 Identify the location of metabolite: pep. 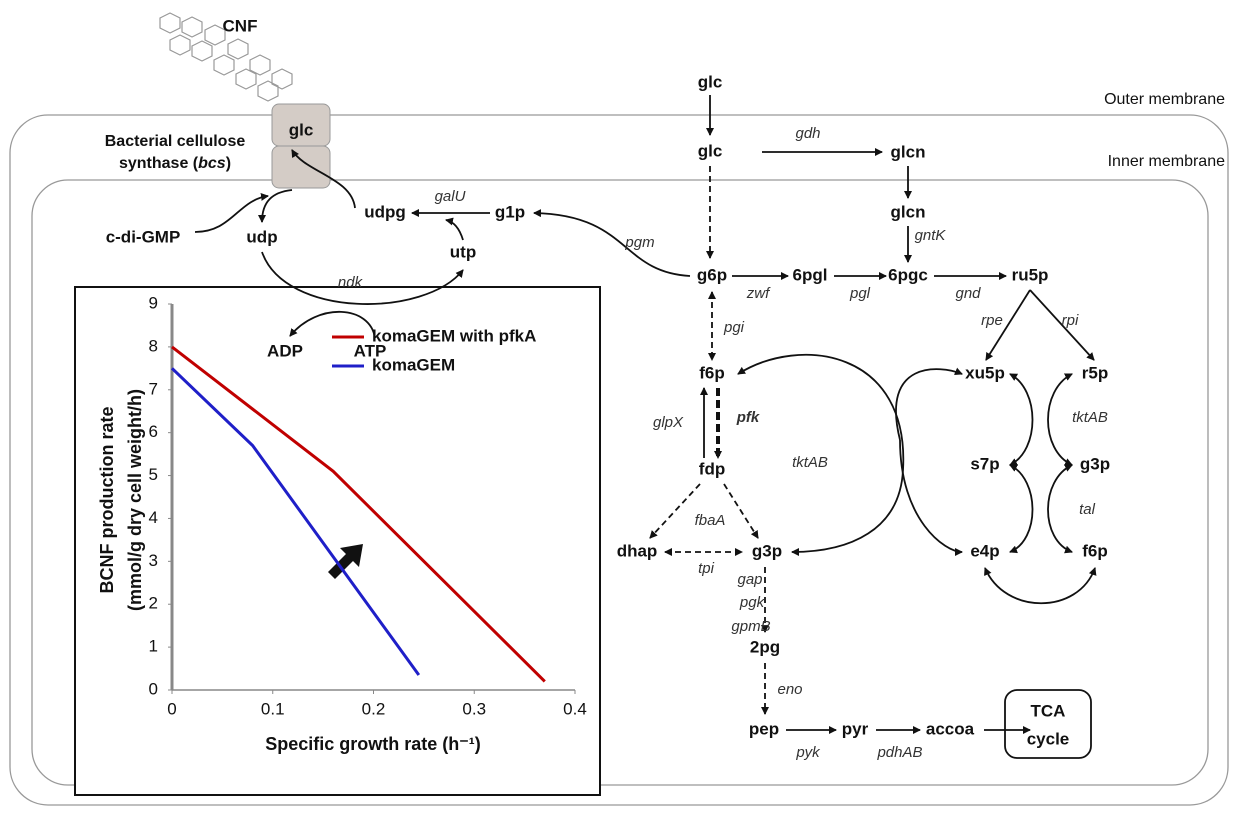
(764, 728).